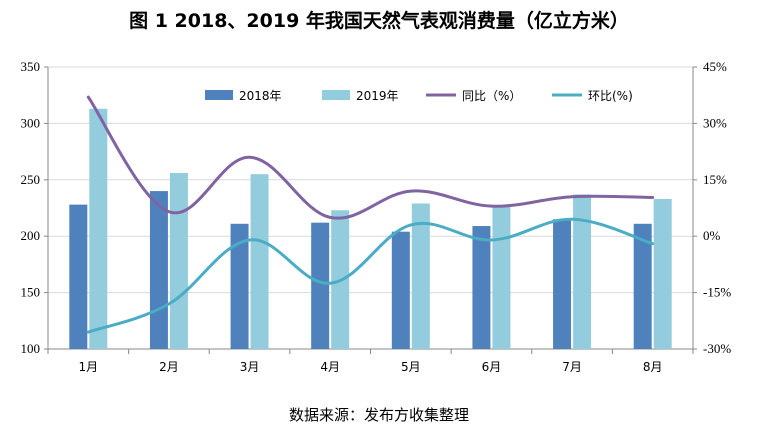 The image size is (758, 435). Describe the element at coordinates (715, 66) in the screenshot. I see `y-right-tick-label: 45%` at that location.